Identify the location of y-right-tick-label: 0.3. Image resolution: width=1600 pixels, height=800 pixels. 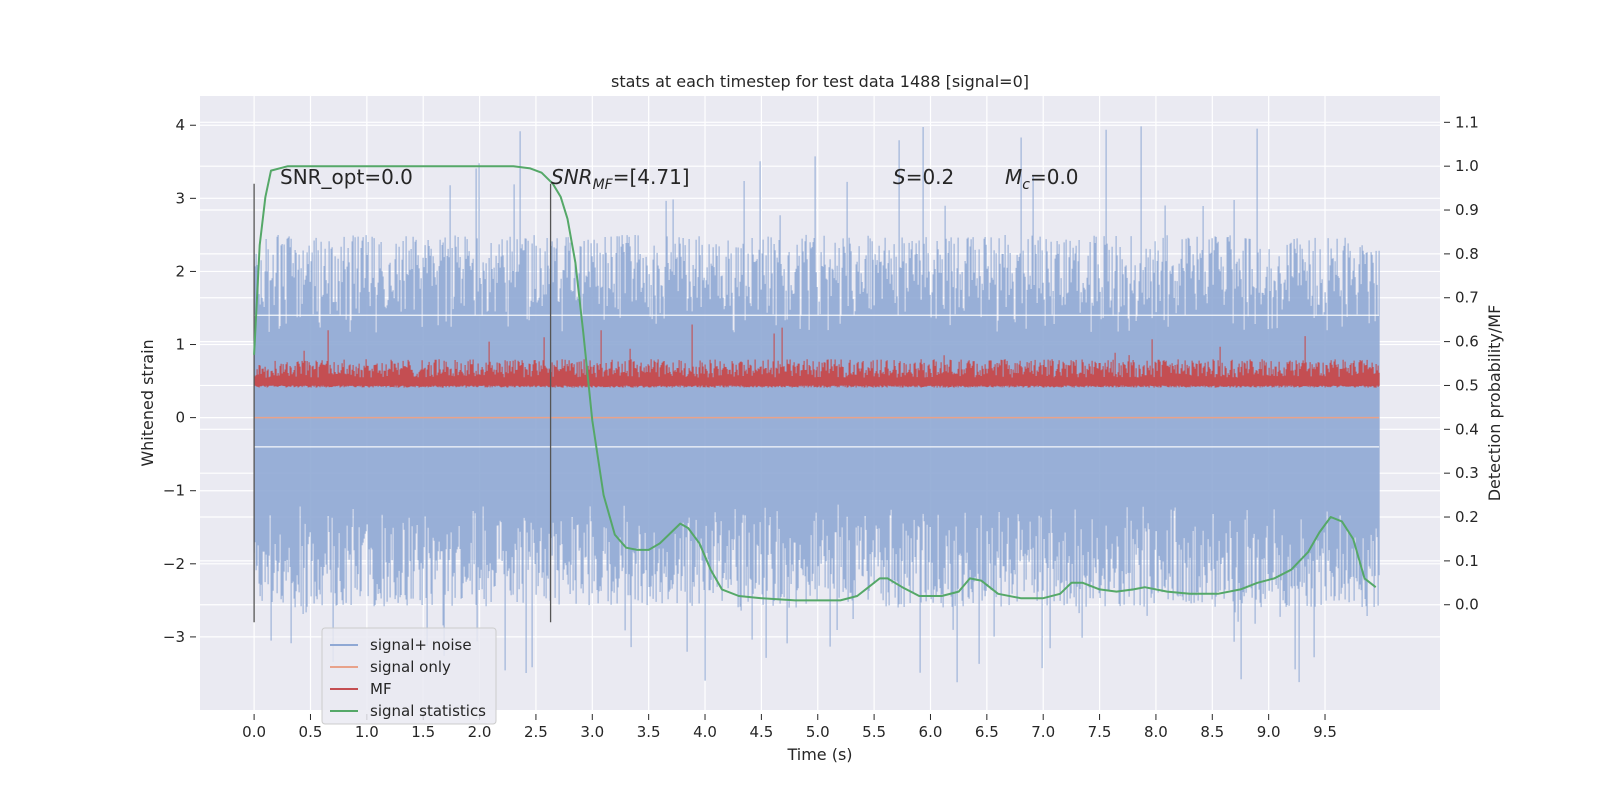
(1467, 473).